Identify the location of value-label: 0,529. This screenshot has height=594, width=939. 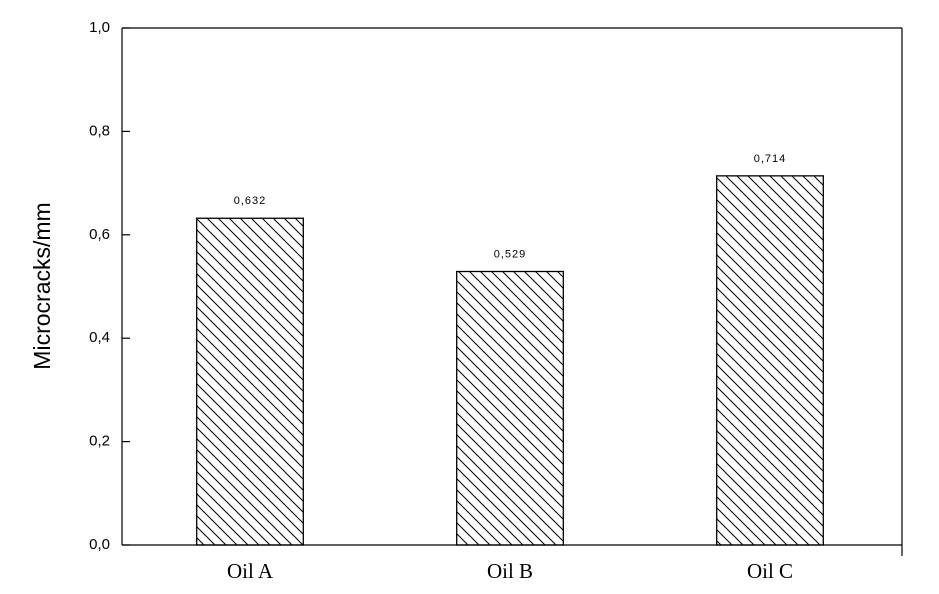
(510, 254).